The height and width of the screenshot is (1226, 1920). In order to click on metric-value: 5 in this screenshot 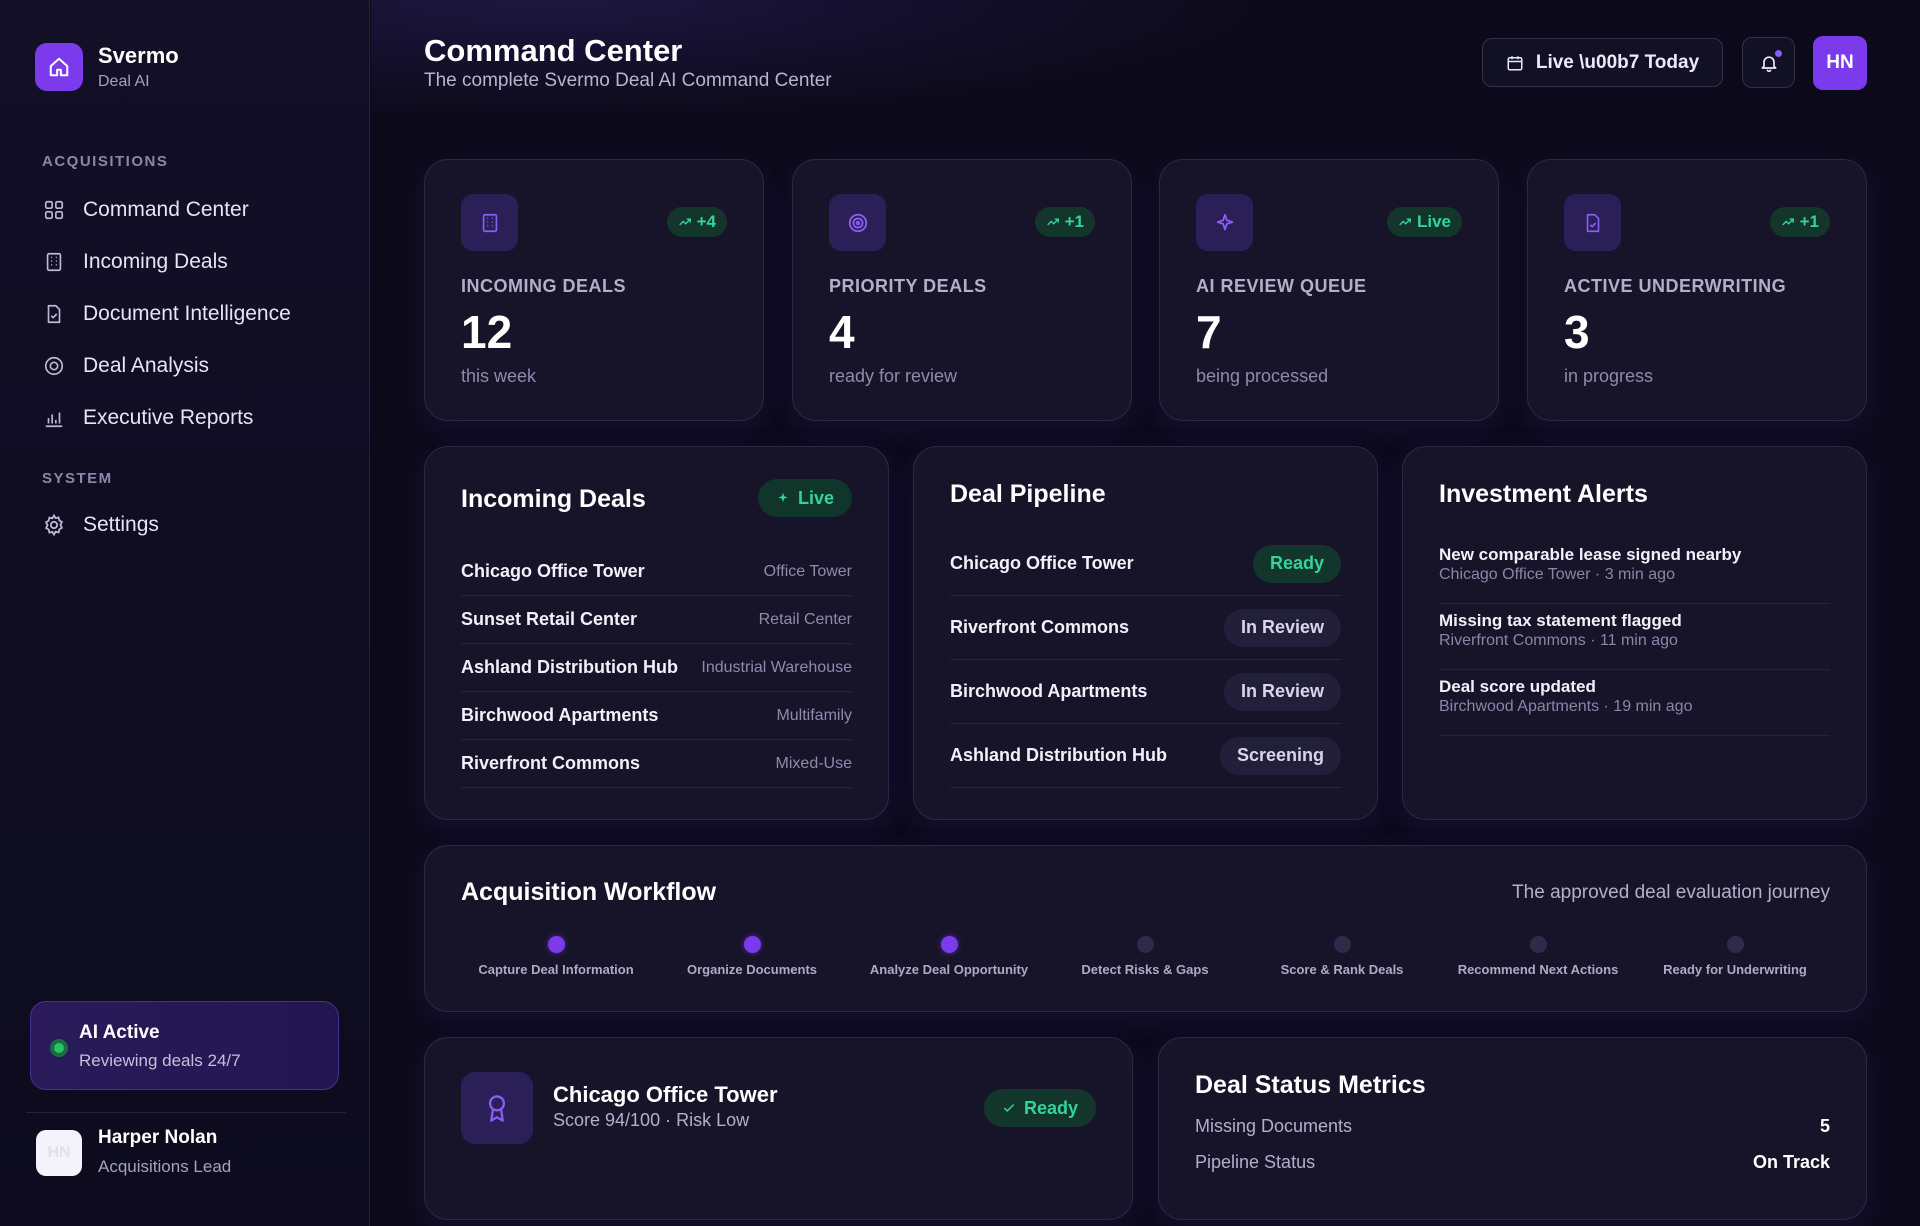, I will do `click(1824, 1126)`.